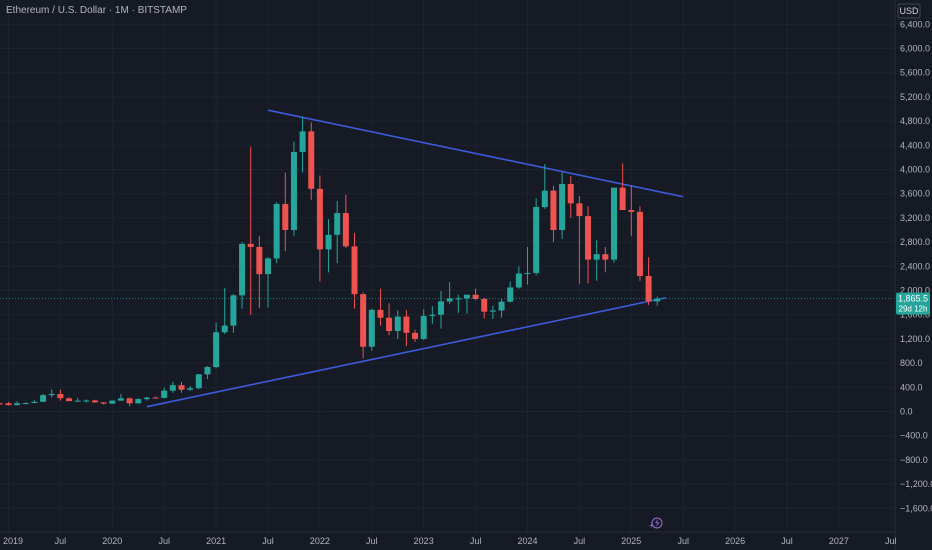 The height and width of the screenshot is (550, 932). What do you see at coordinates (914, 436) in the screenshot?
I see `y-tick-label: −400.0` at bounding box center [914, 436].